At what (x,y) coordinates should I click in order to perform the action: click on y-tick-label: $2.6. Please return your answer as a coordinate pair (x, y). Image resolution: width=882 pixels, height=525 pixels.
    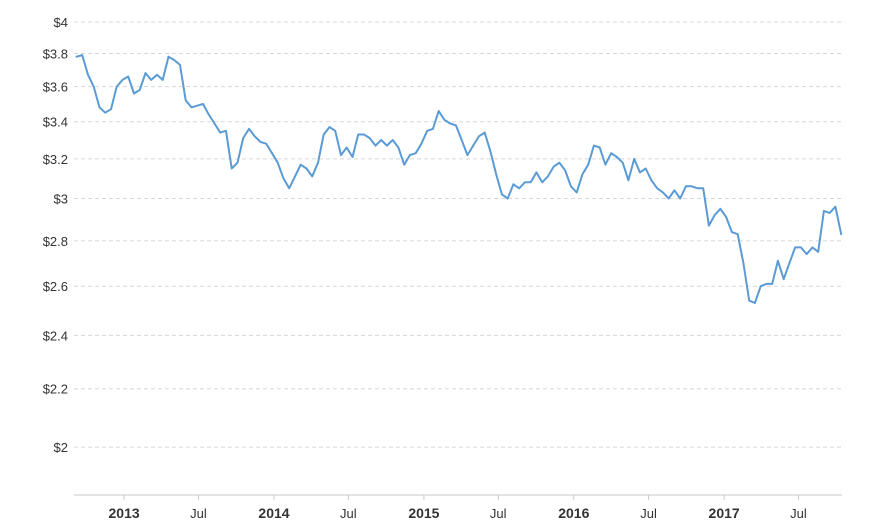
    Looking at the image, I should click on (55, 286).